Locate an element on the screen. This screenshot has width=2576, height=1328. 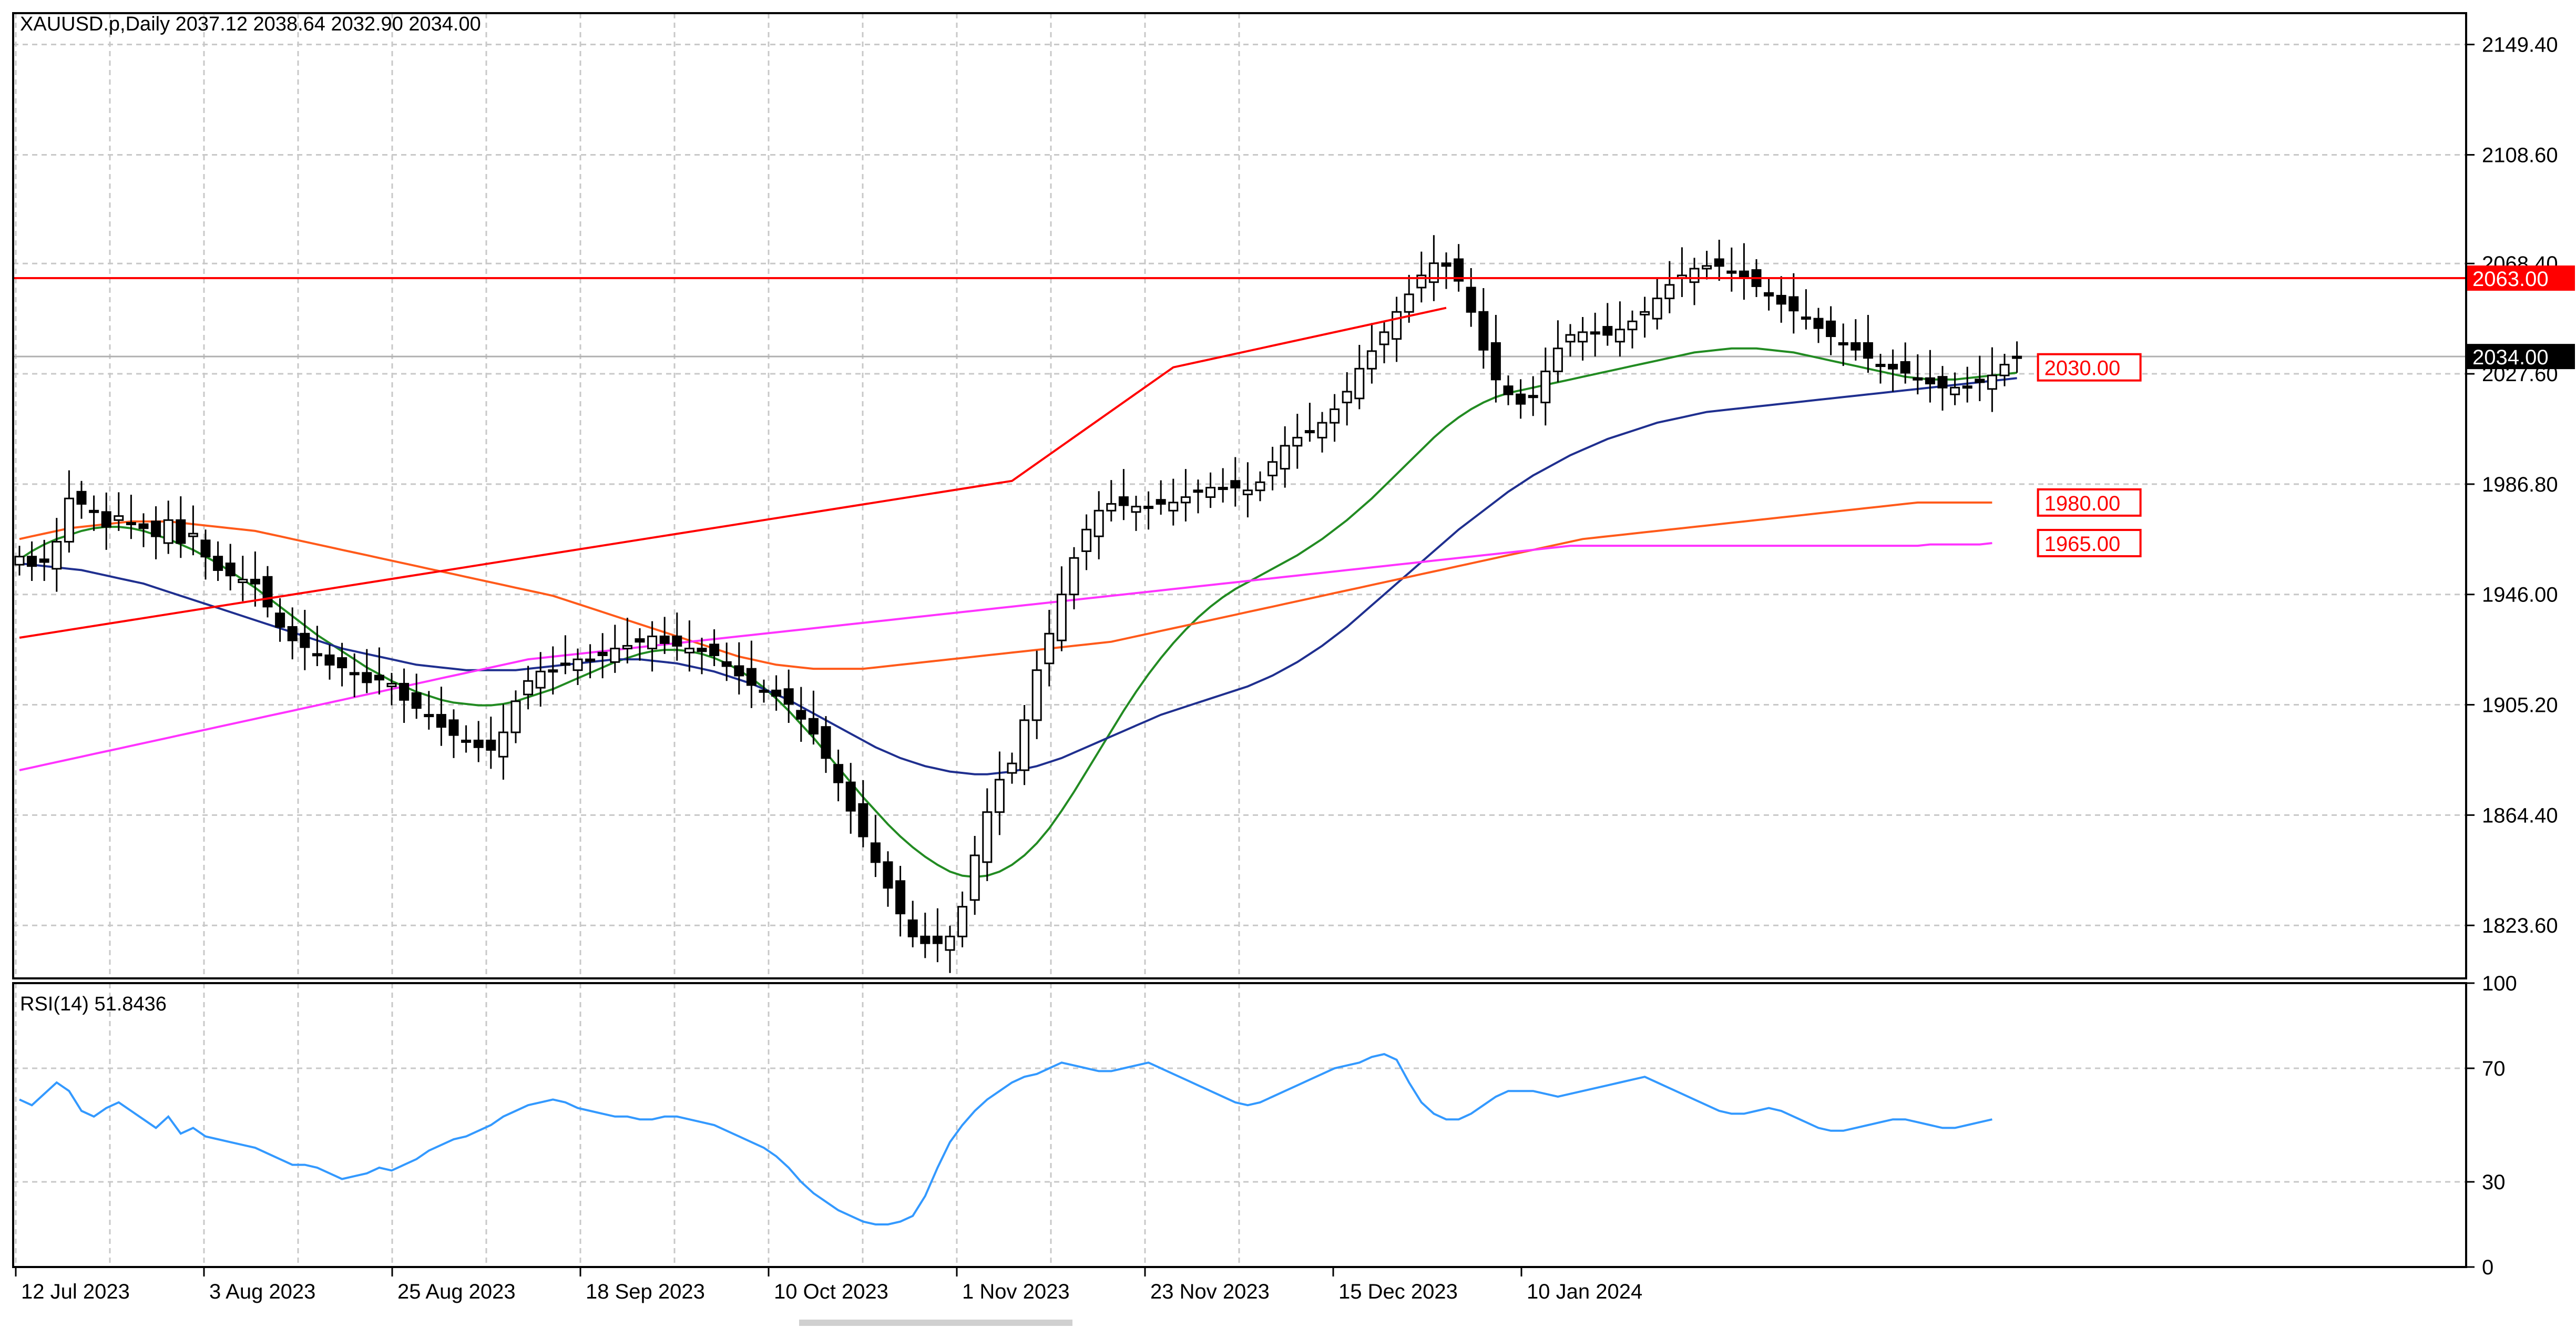
time-tick-label: 15 Dec 2023 is located at coordinates (1398, 1291).